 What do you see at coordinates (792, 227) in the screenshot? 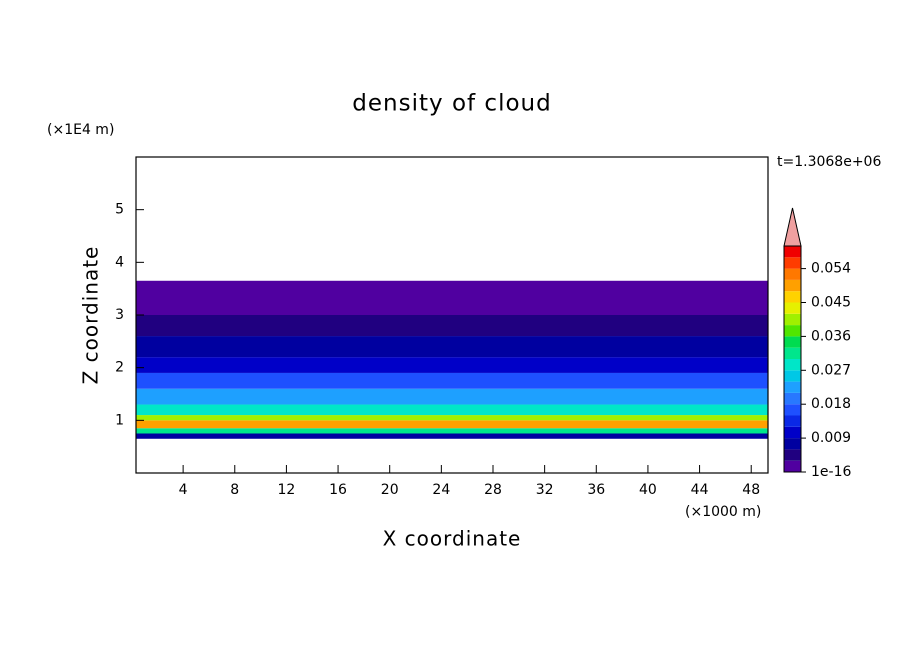
I see `colorbar-extension` at bounding box center [792, 227].